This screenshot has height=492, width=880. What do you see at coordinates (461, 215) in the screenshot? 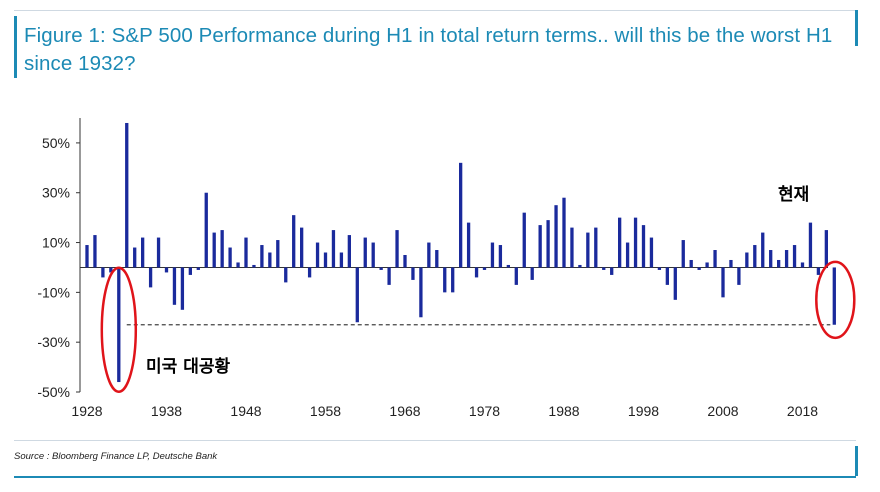
I see `bar-1975` at bounding box center [461, 215].